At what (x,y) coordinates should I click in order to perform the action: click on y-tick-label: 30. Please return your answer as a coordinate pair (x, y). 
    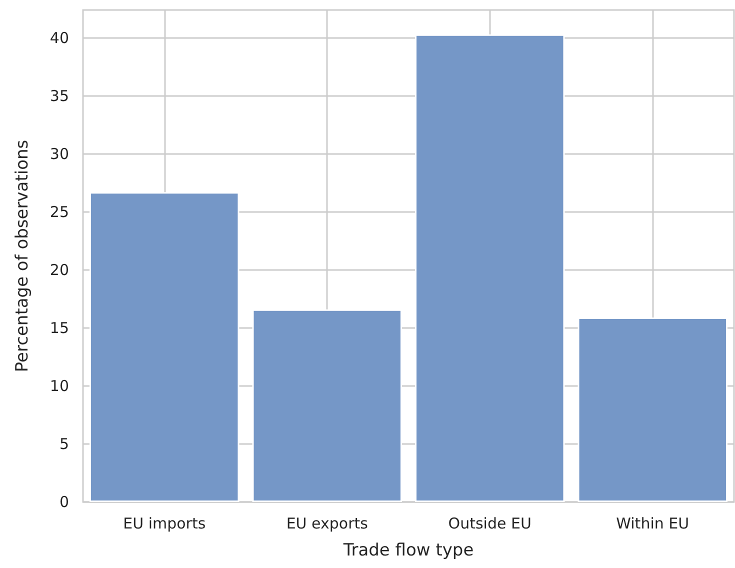
    Looking at the image, I should click on (59, 153).